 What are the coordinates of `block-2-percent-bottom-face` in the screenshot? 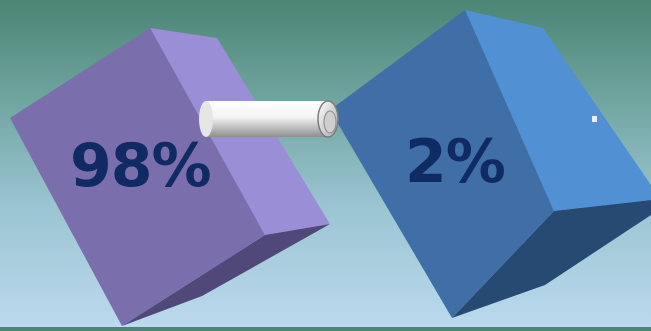 It's located at (551, 259).